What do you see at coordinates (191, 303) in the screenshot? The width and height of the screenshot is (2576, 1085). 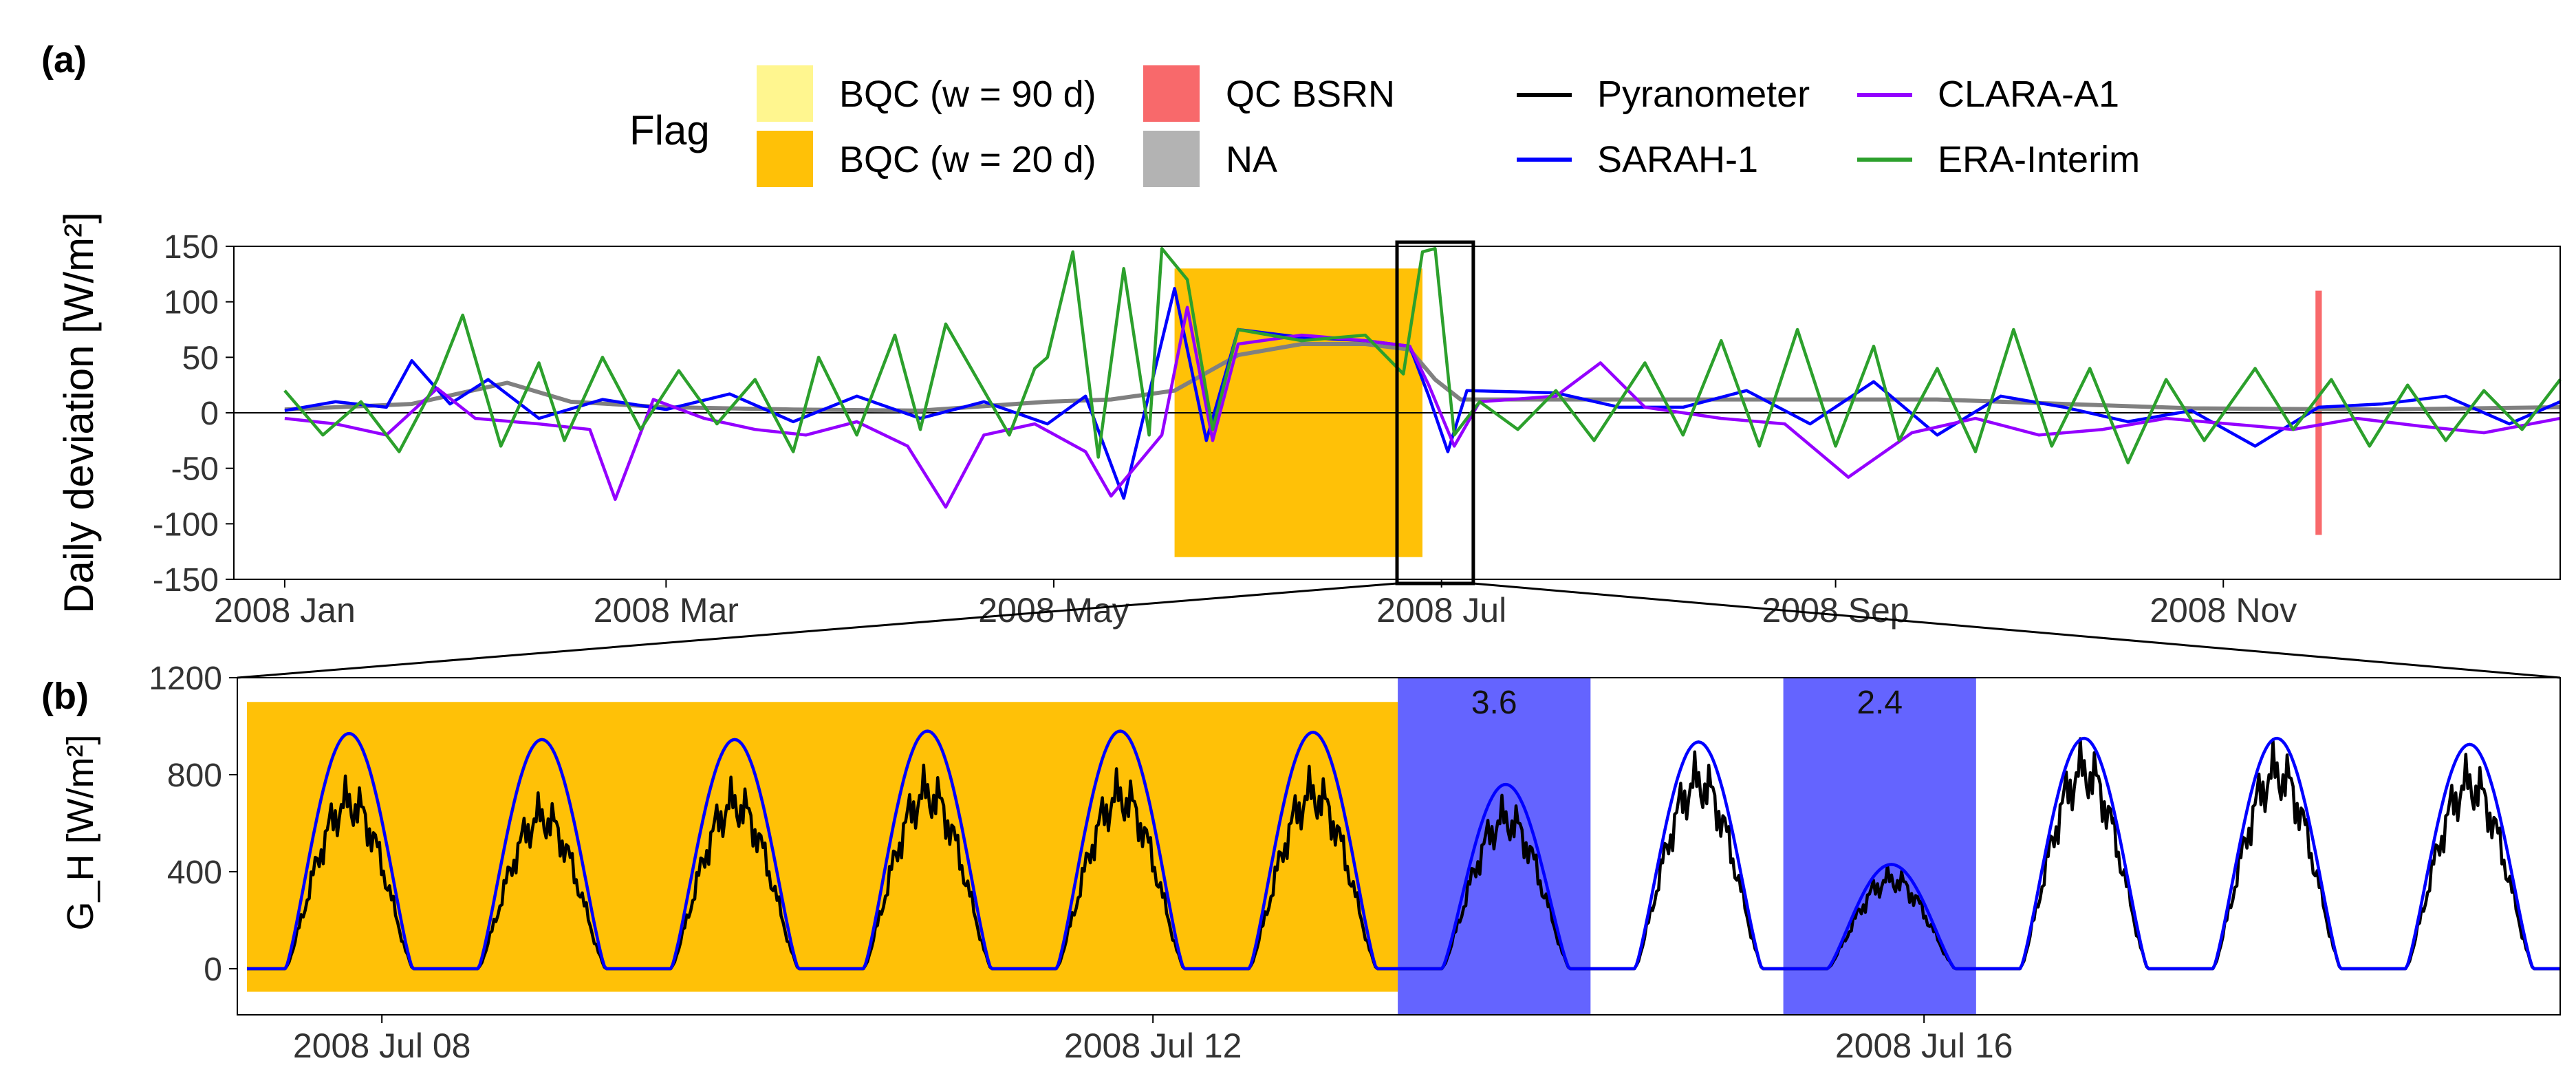 I see `ytick-label-a: 100` at bounding box center [191, 303].